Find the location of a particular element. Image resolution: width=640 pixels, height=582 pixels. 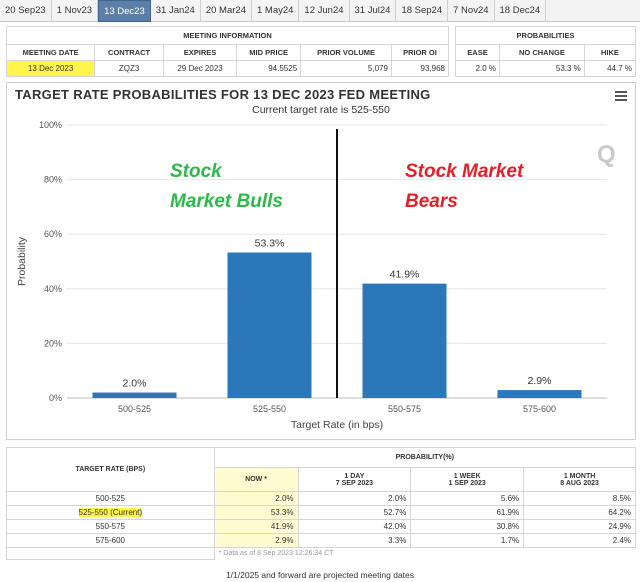

one-week-cell: 1.7% is located at coordinates (467, 540).